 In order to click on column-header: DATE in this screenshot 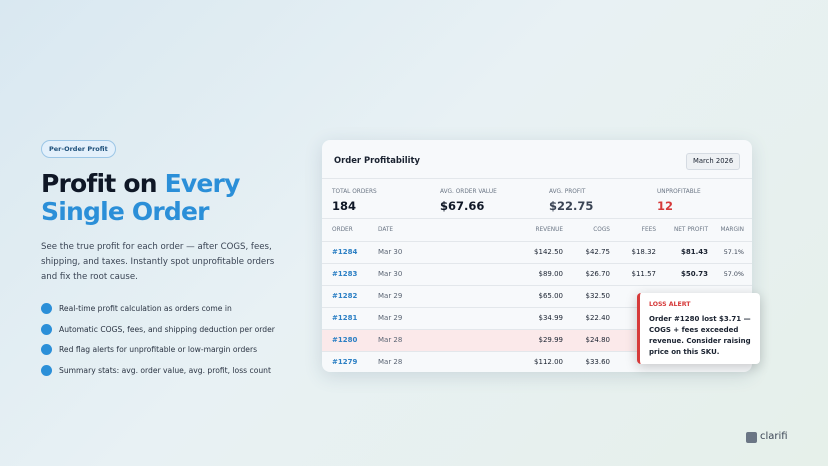, I will do `click(386, 230)`.